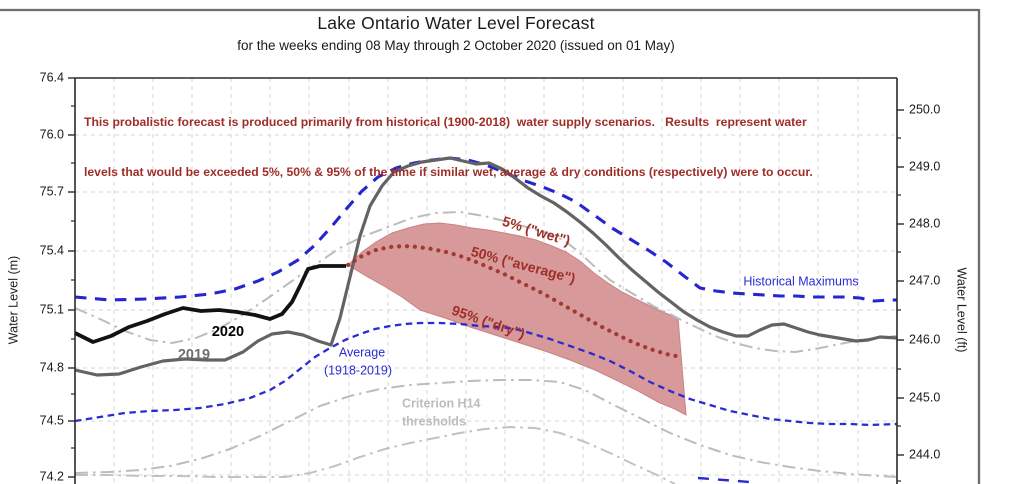  What do you see at coordinates (517, 319) in the screenshot?
I see `forecast-band` at bounding box center [517, 319].